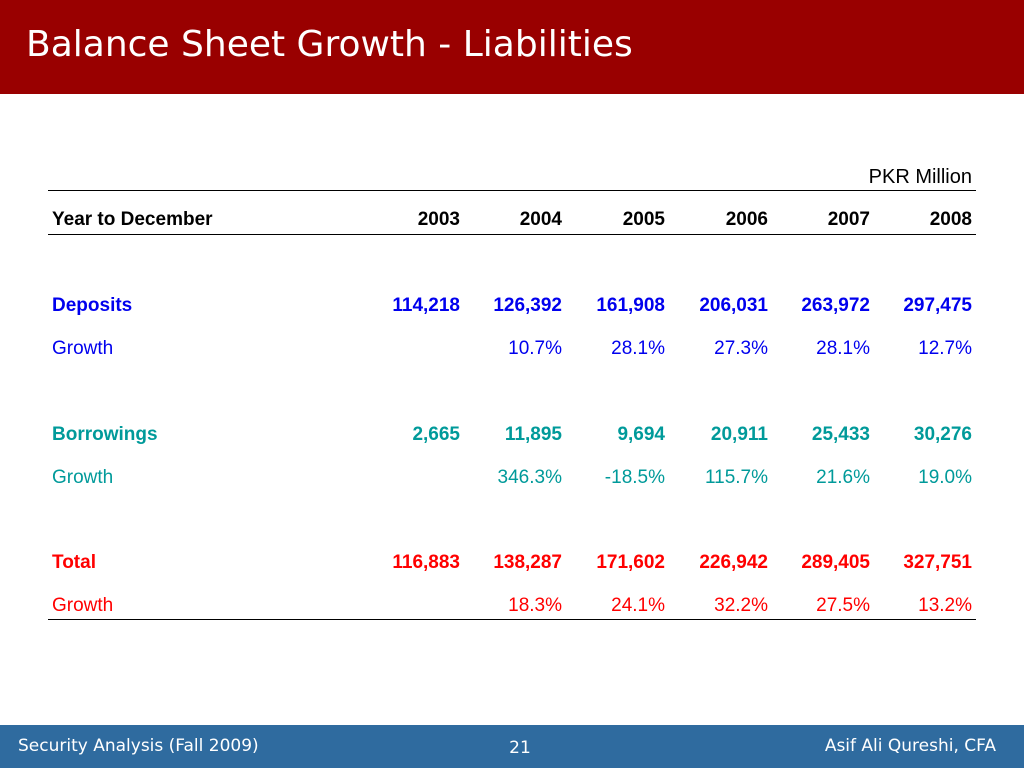 This screenshot has height=768, width=1024. I want to click on value-cell: 20,911, so click(739, 434).